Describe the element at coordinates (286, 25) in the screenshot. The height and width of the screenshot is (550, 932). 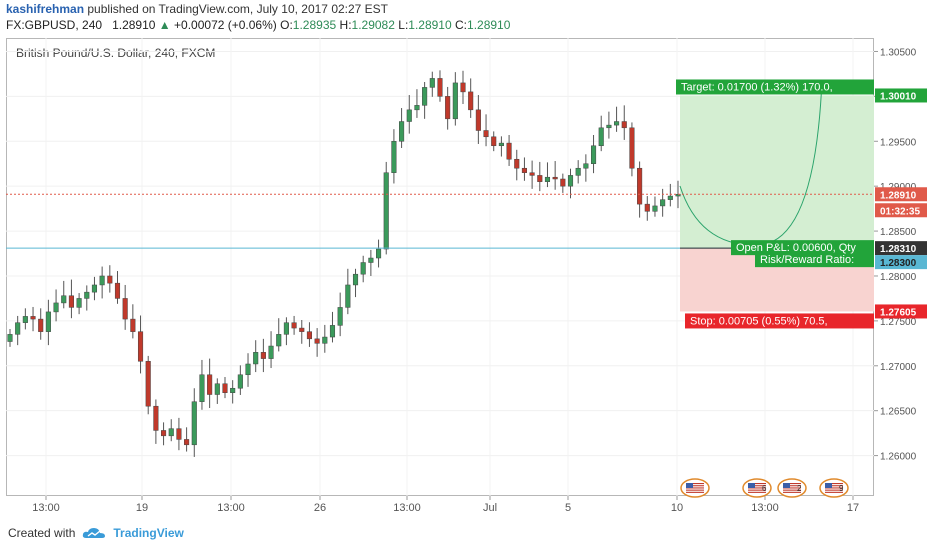
I see `open-key: O:` at that location.